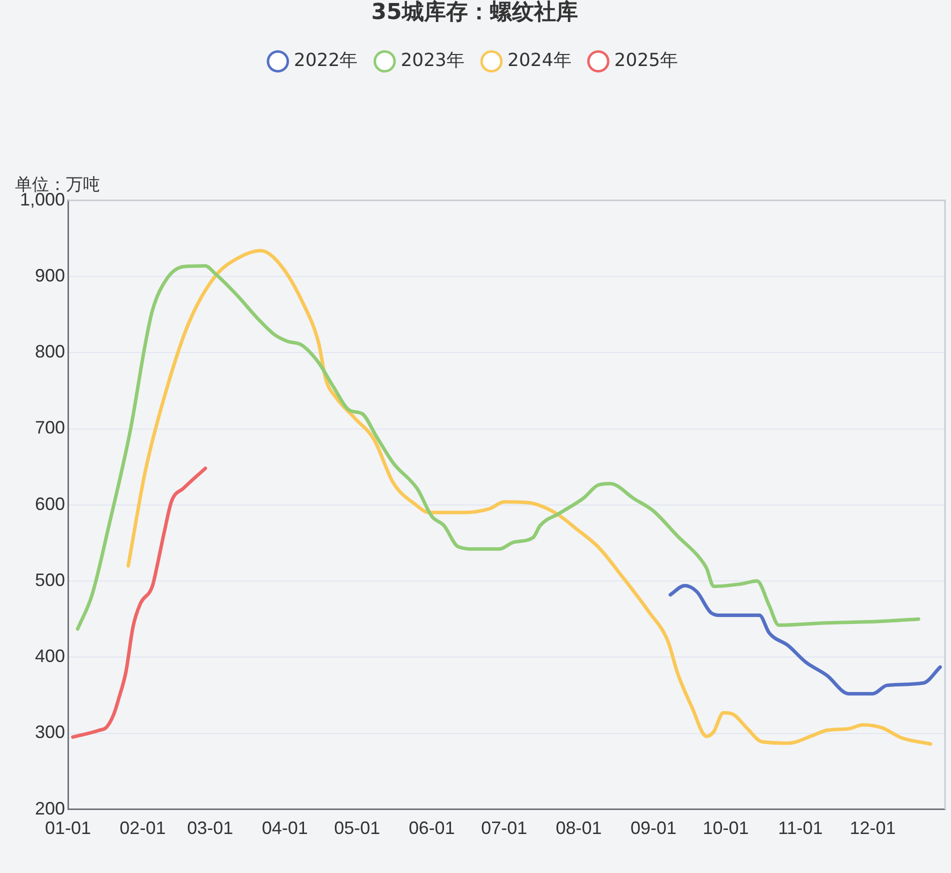 This screenshot has width=951, height=873. I want to click on x-tick-label: 04-01, so click(285, 828).